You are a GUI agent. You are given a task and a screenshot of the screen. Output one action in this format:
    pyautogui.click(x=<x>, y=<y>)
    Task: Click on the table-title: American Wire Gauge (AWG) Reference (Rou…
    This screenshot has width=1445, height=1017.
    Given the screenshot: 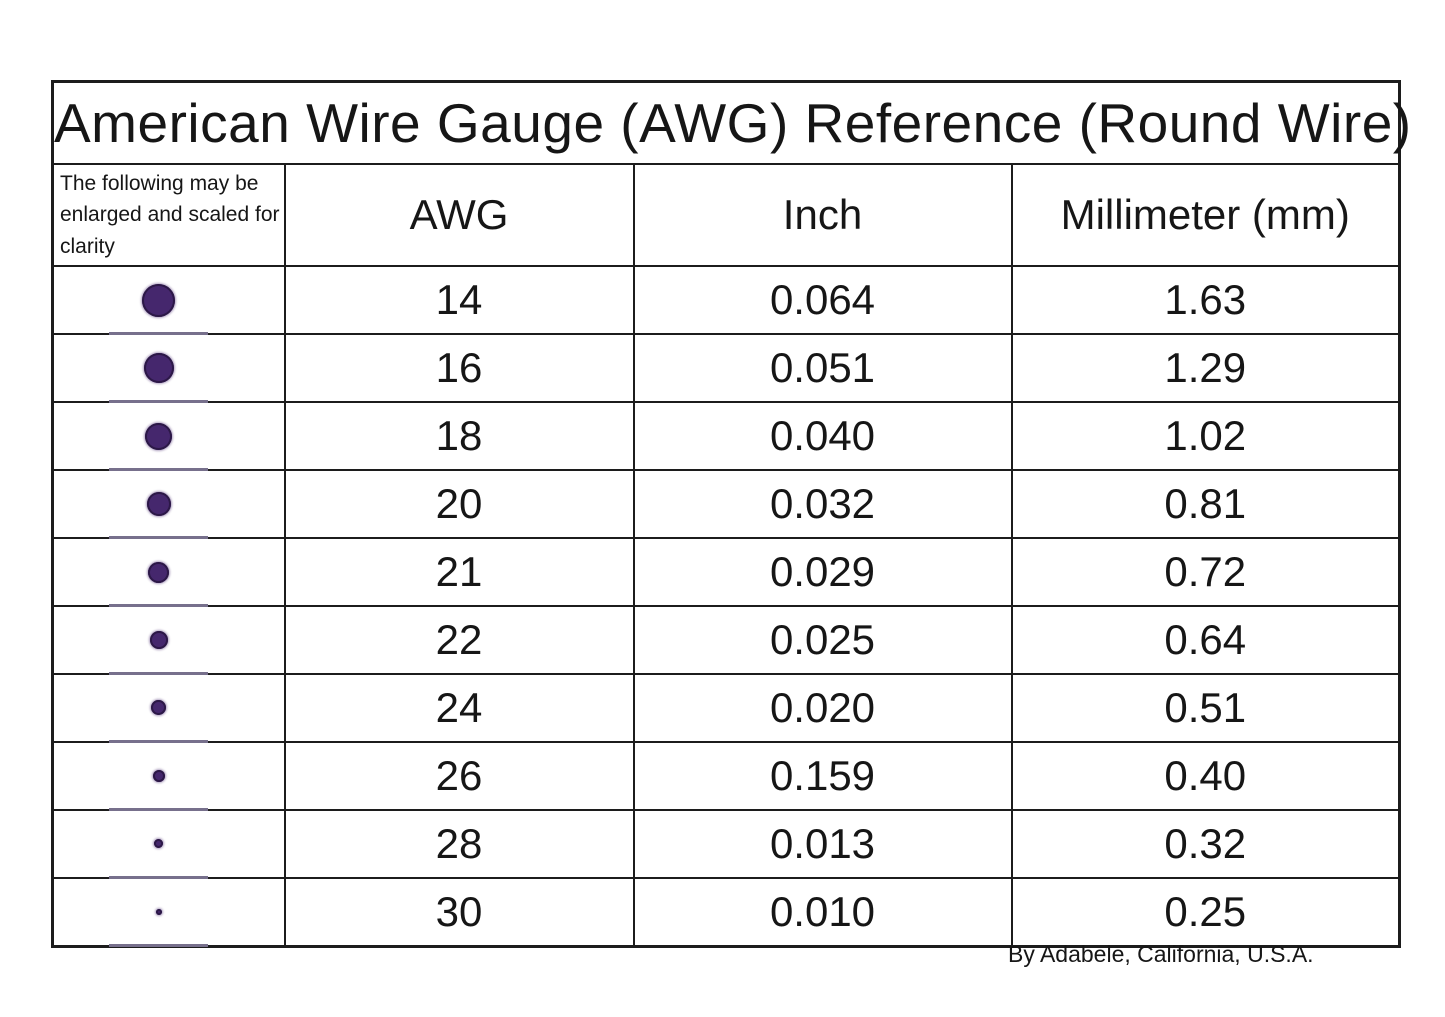 What is the action you would take?
    pyautogui.click(x=731, y=122)
    